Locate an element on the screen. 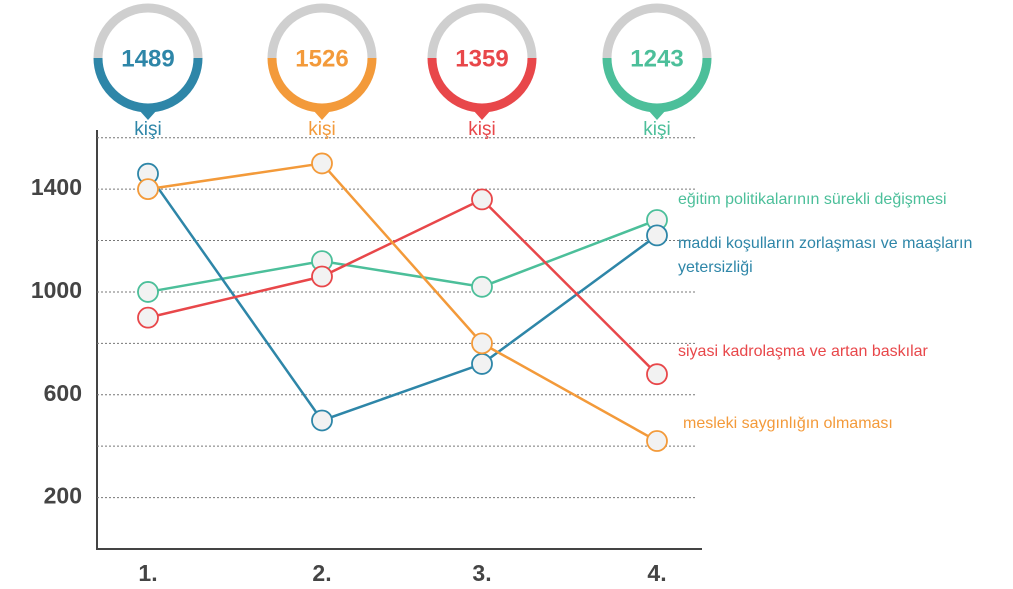 The height and width of the screenshot is (589, 1013). x-tick-label: 3. is located at coordinates (481, 573).